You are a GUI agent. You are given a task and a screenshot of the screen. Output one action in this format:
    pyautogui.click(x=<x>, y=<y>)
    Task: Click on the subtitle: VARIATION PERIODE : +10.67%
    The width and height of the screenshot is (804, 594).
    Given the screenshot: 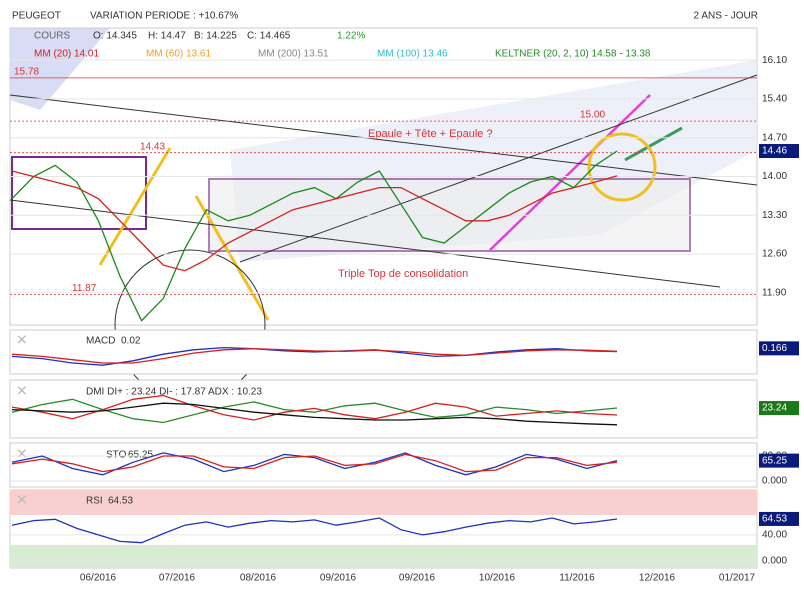 What is the action you would take?
    pyautogui.click(x=164, y=16)
    